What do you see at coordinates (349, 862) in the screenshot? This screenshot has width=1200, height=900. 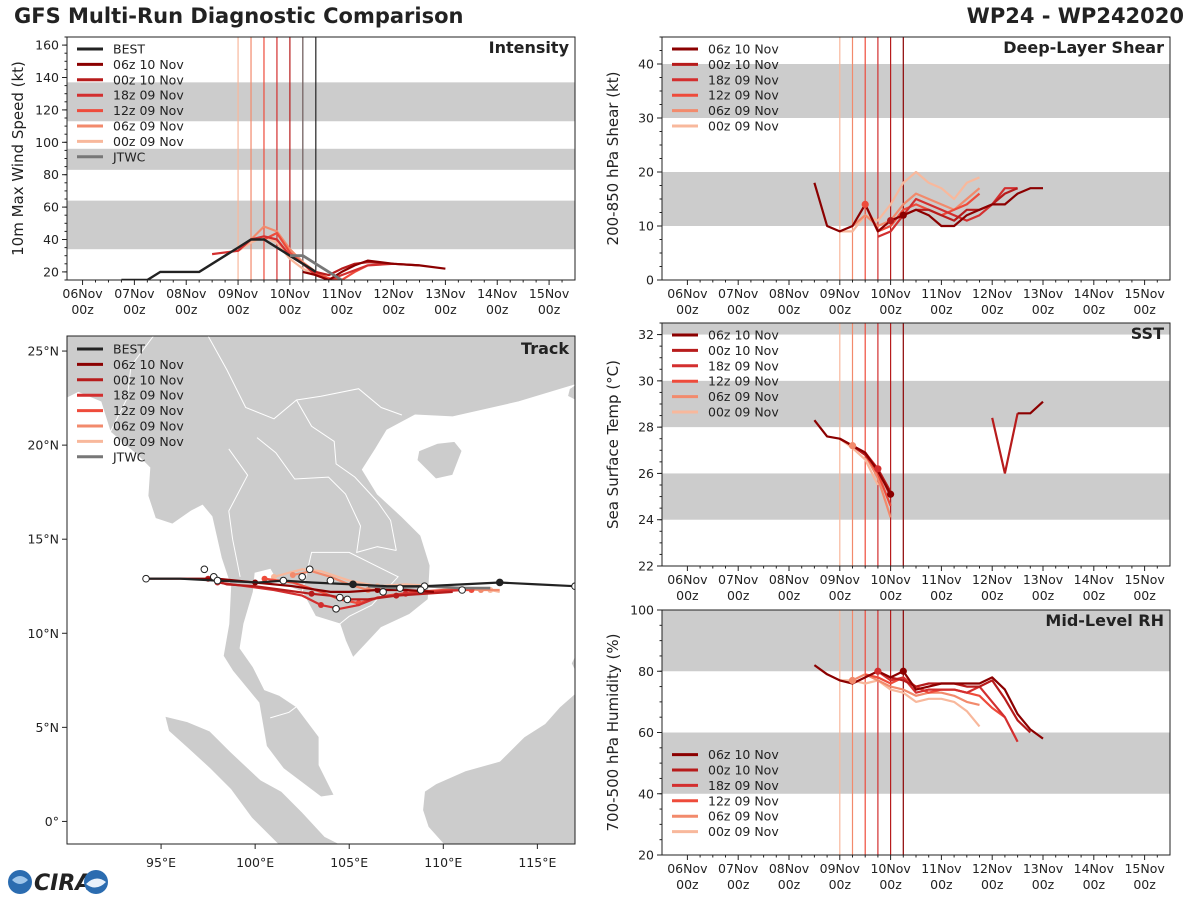 I see `track-xtick-label: 105°E` at bounding box center [349, 862].